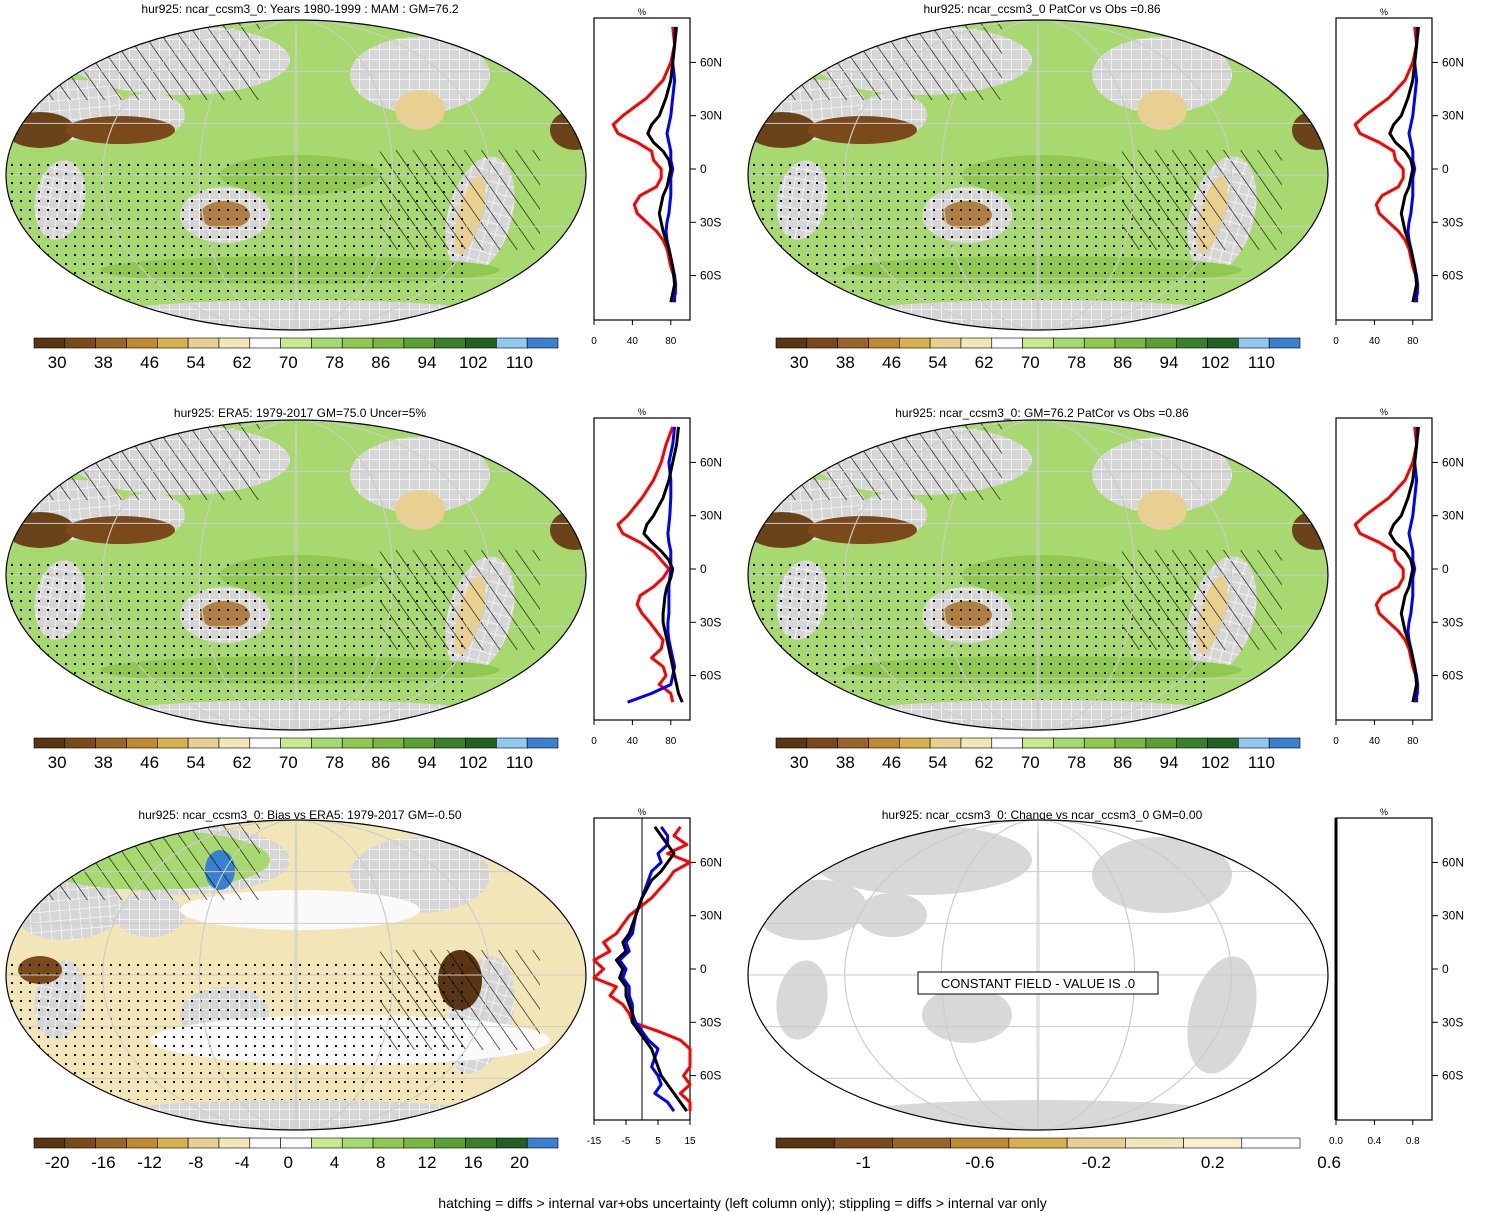  I want to click on profile-ytick-label: 0, so click(703, 569).